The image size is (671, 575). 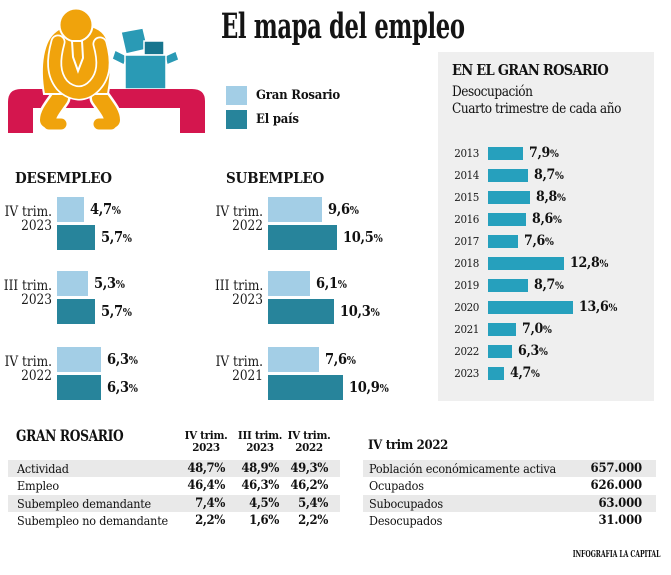 I want to click on table-row: Subocupados 63.000, so click(x=509, y=503).